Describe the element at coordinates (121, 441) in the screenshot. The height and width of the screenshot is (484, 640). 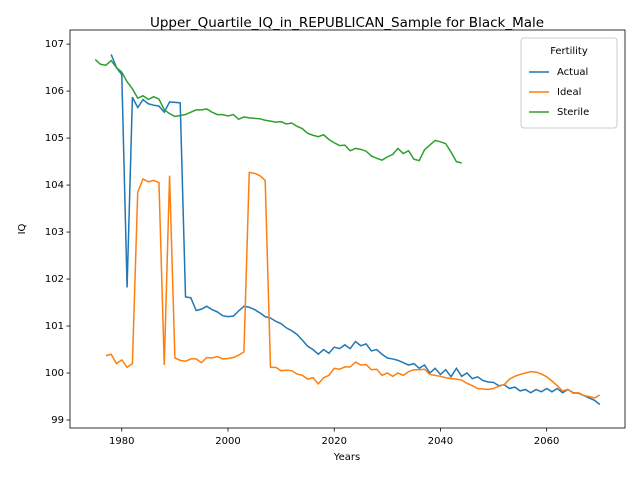
I see `x-tick-label: 1980` at that location.